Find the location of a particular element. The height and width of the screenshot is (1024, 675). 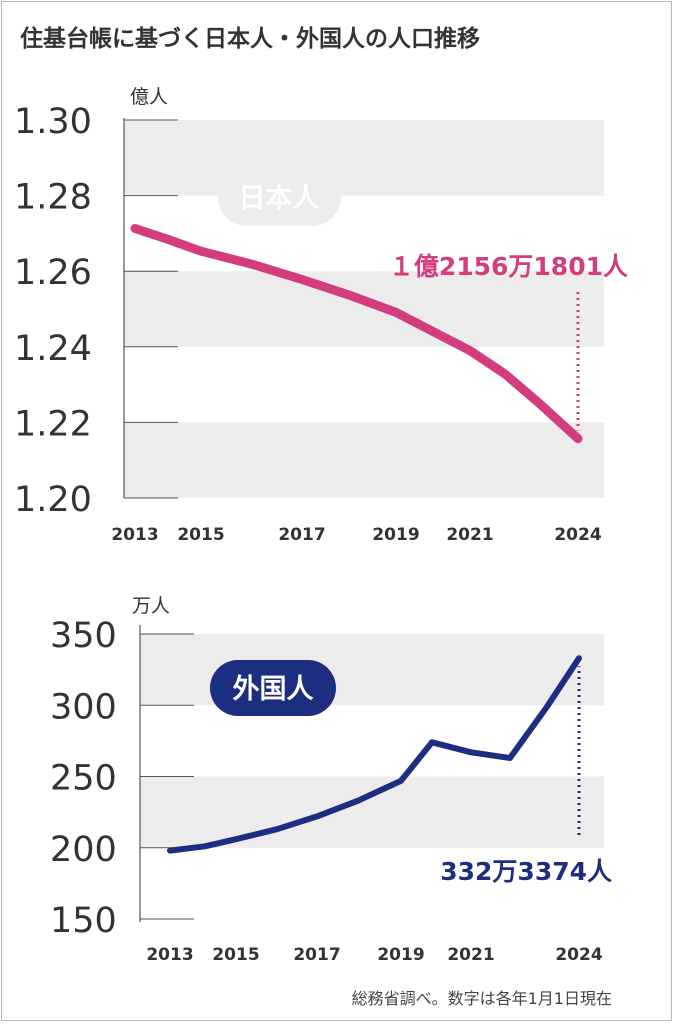

series-line-japanese is located at coordinates (356, 334).